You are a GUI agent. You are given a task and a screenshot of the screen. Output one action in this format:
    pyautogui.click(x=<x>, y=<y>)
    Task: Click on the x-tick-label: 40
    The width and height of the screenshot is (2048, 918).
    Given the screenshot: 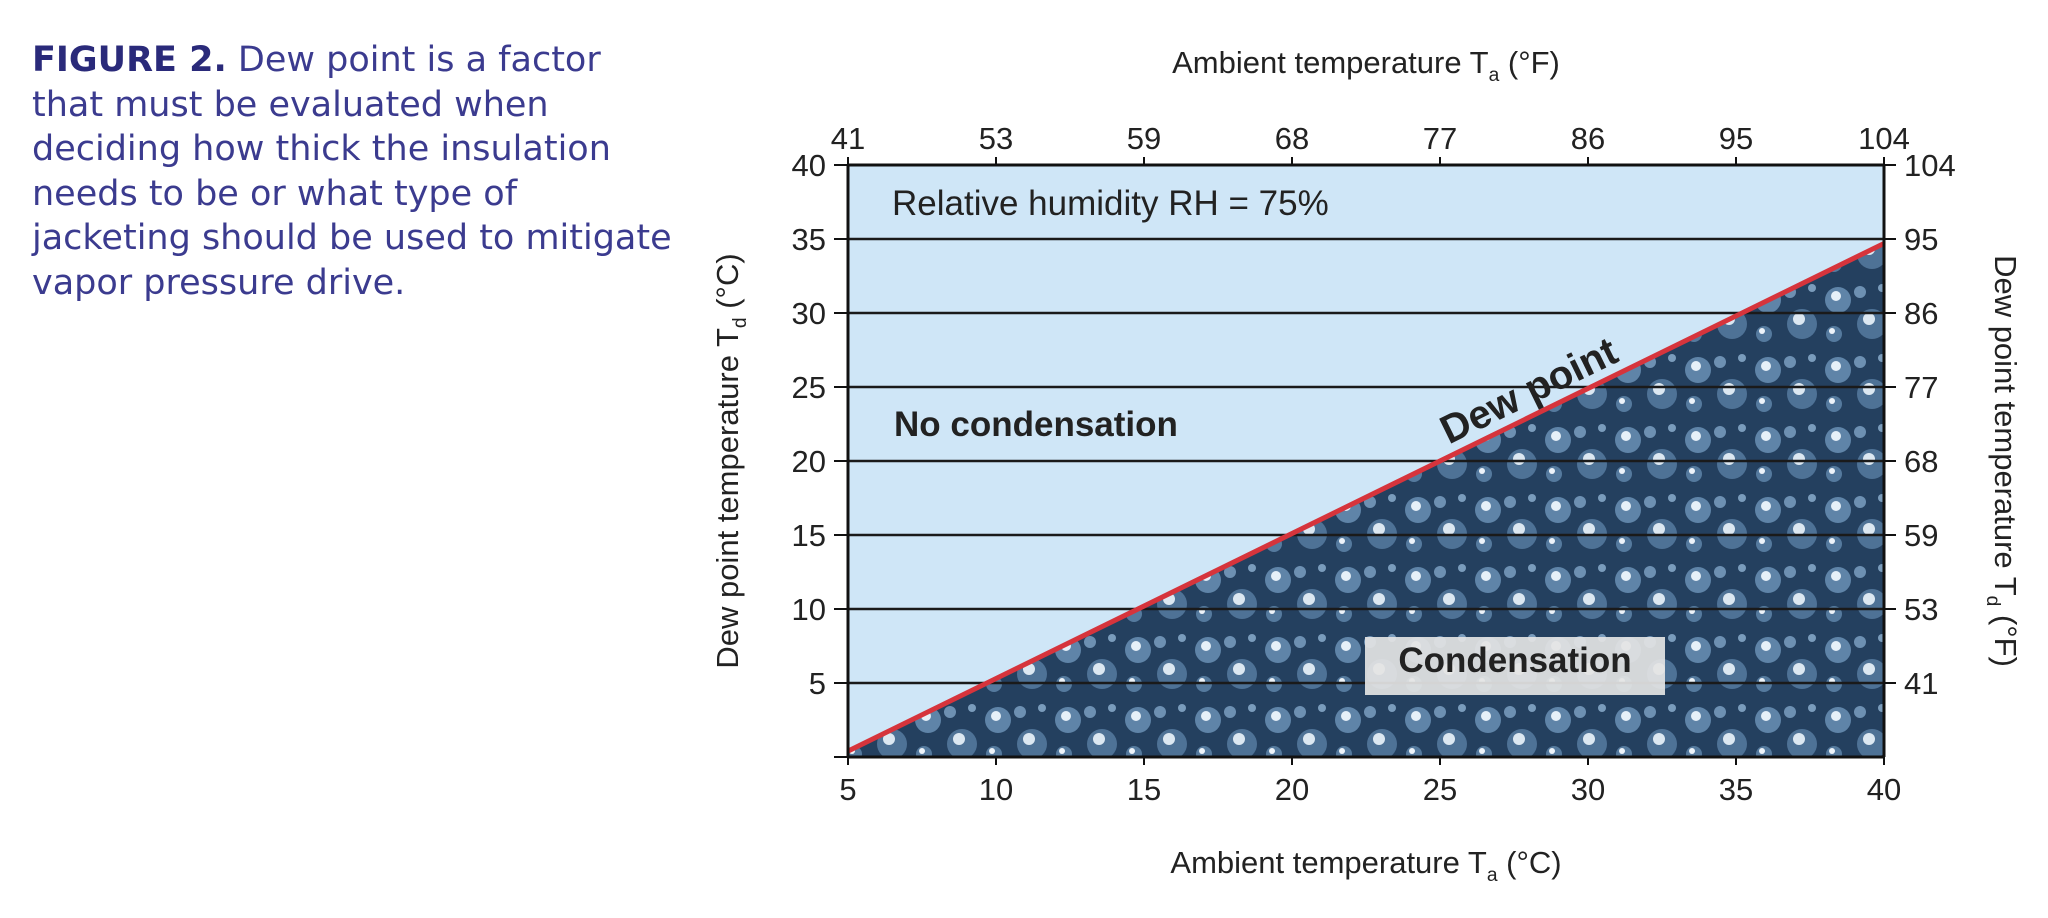 What is the action you would take?
    pyautogui.click(x=1884, y=789)
    